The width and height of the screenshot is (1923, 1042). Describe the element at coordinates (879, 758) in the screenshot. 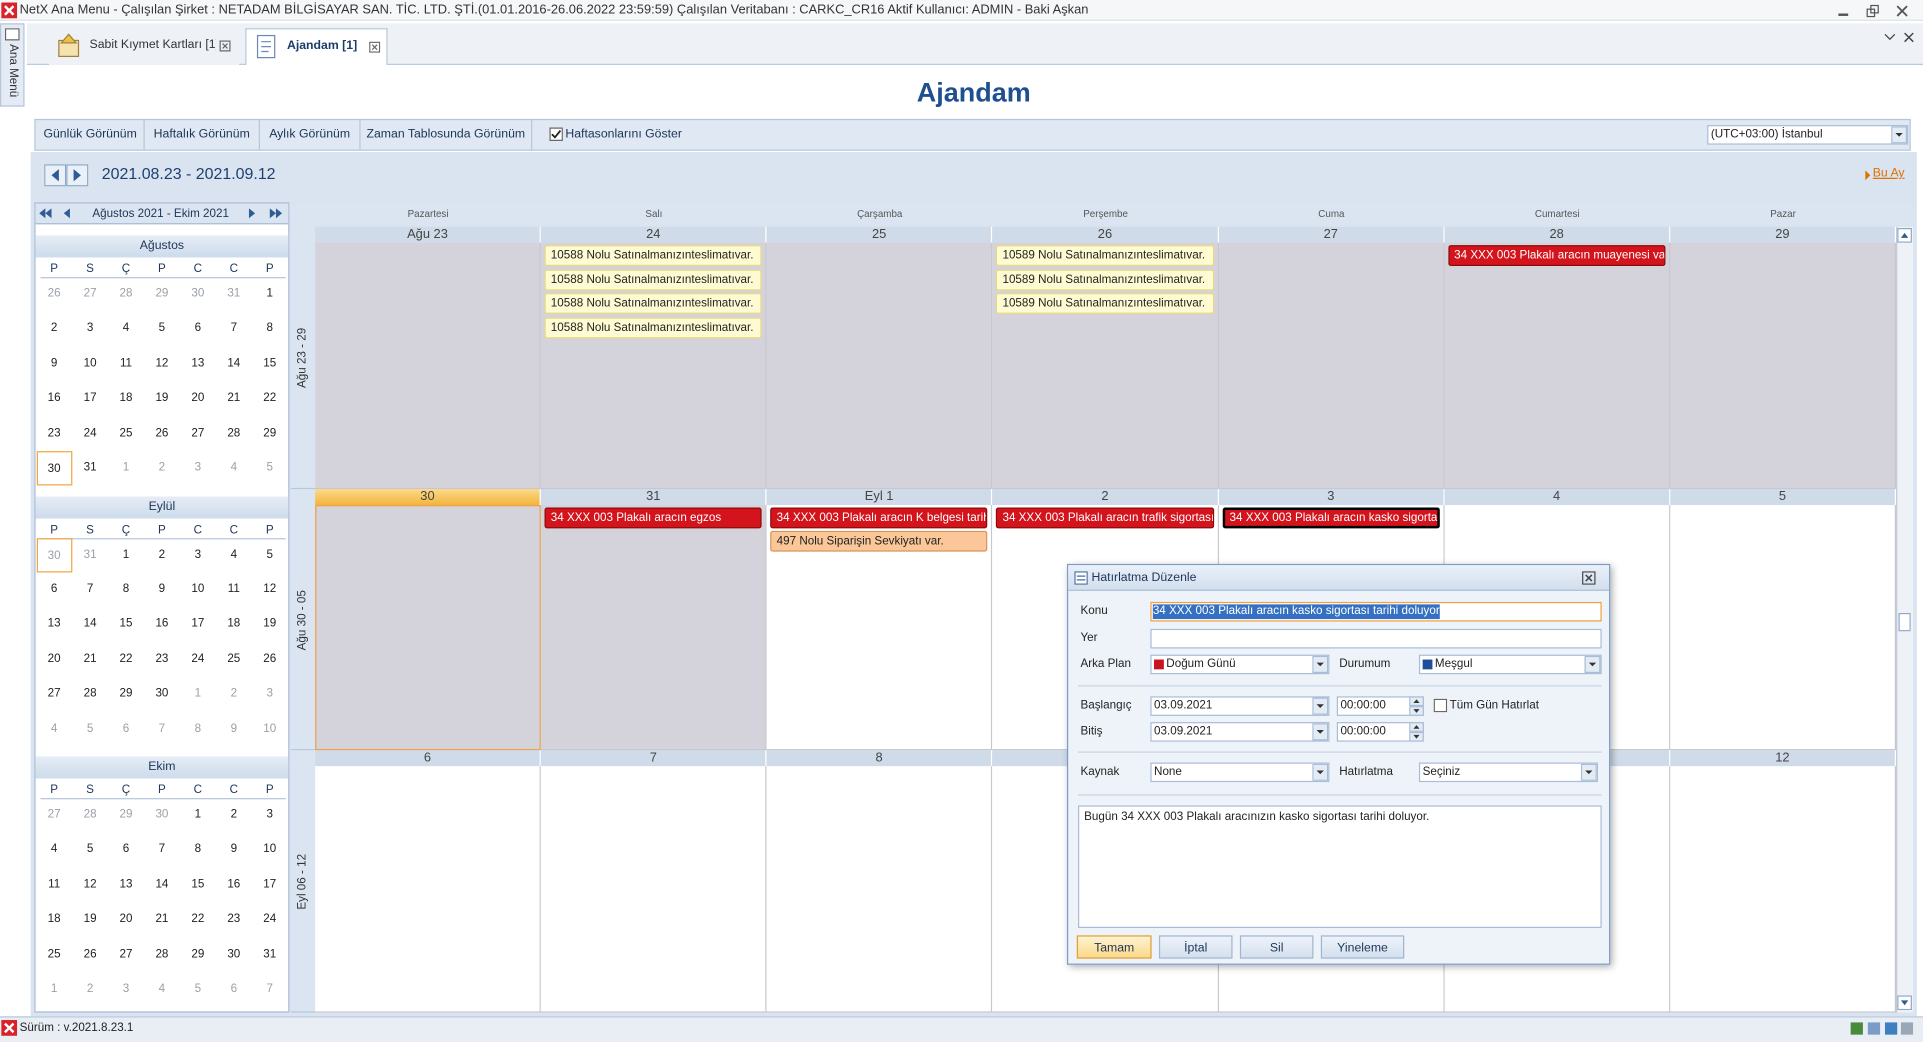

I see `day-header: 8` at that location.